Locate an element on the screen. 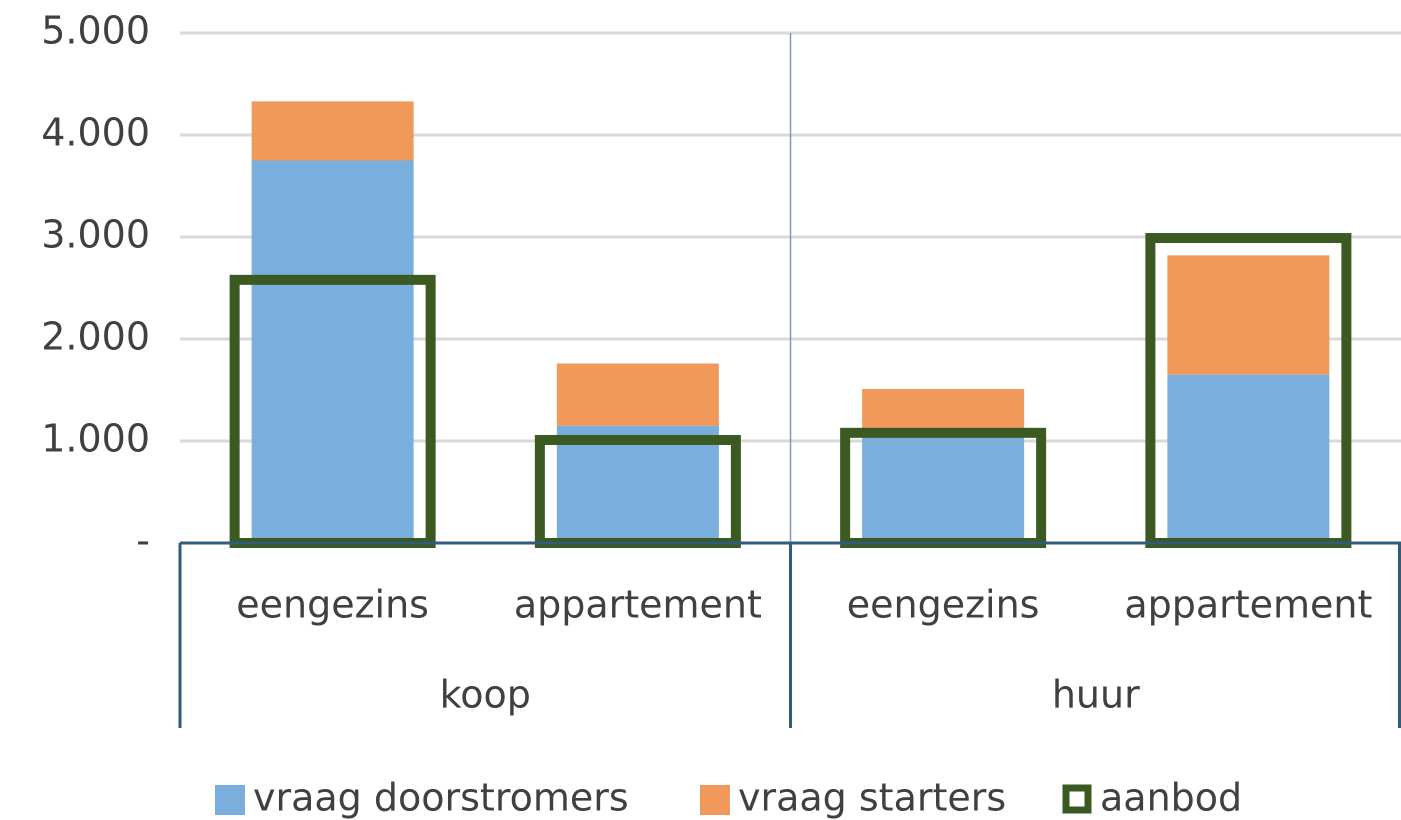 This screenshot has width=1401, height=820. y-tick-label: 3.000 is located at coordinates (95, 235).